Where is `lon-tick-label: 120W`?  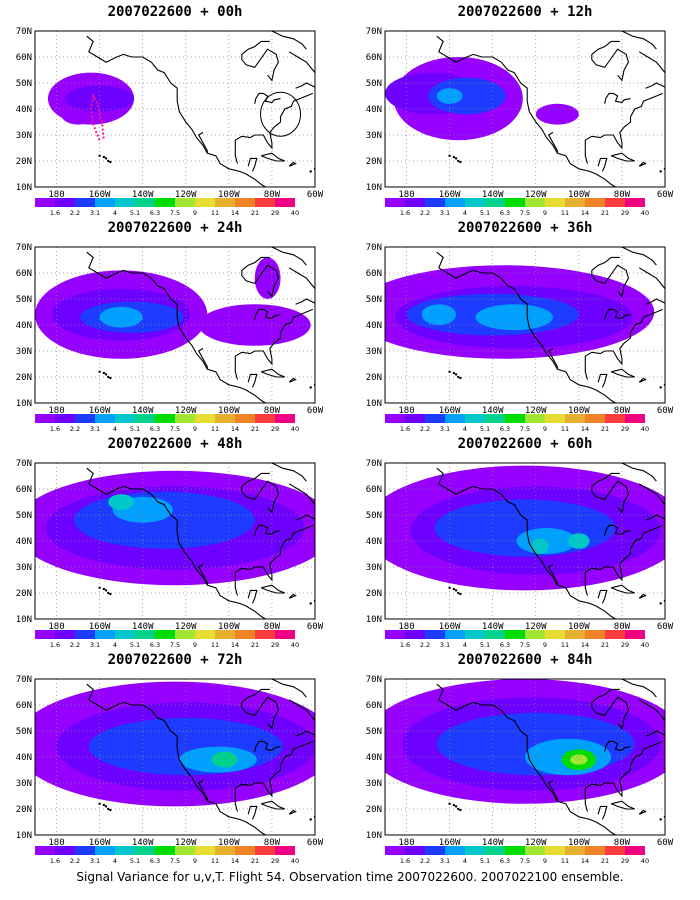
lon-tick-label: 120W is located at coordinates (186, 411).